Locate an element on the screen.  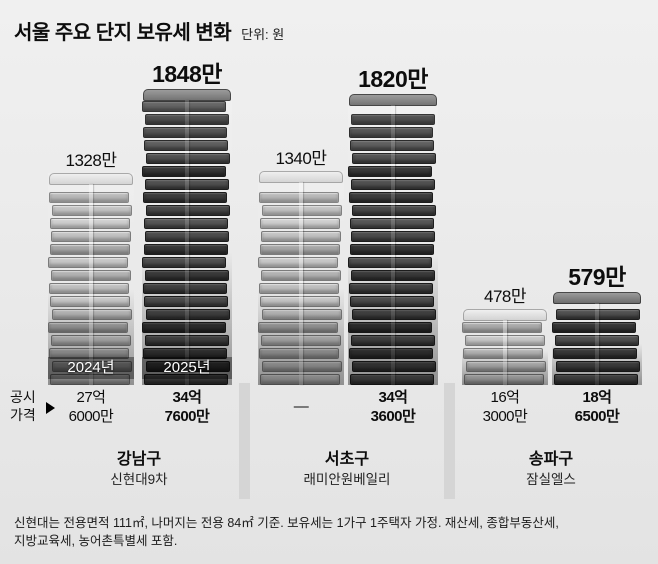
unit-label: 단위: 원 is located at coordinates (263, 34).